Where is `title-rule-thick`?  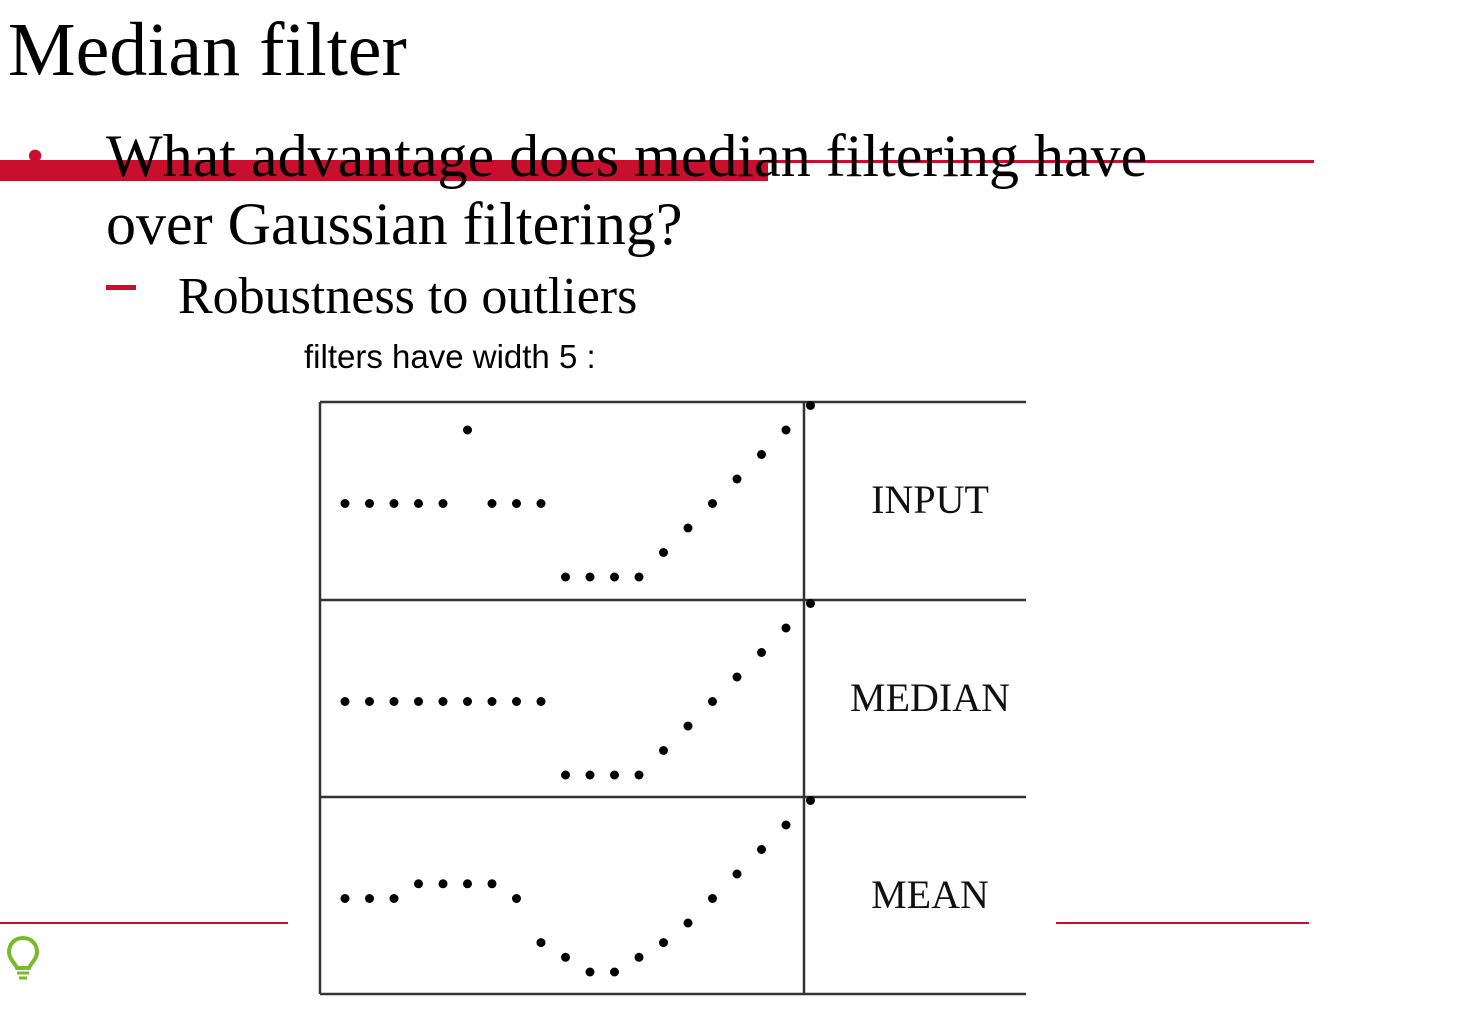
title-rule-thick is located at coordinates (384, 172).